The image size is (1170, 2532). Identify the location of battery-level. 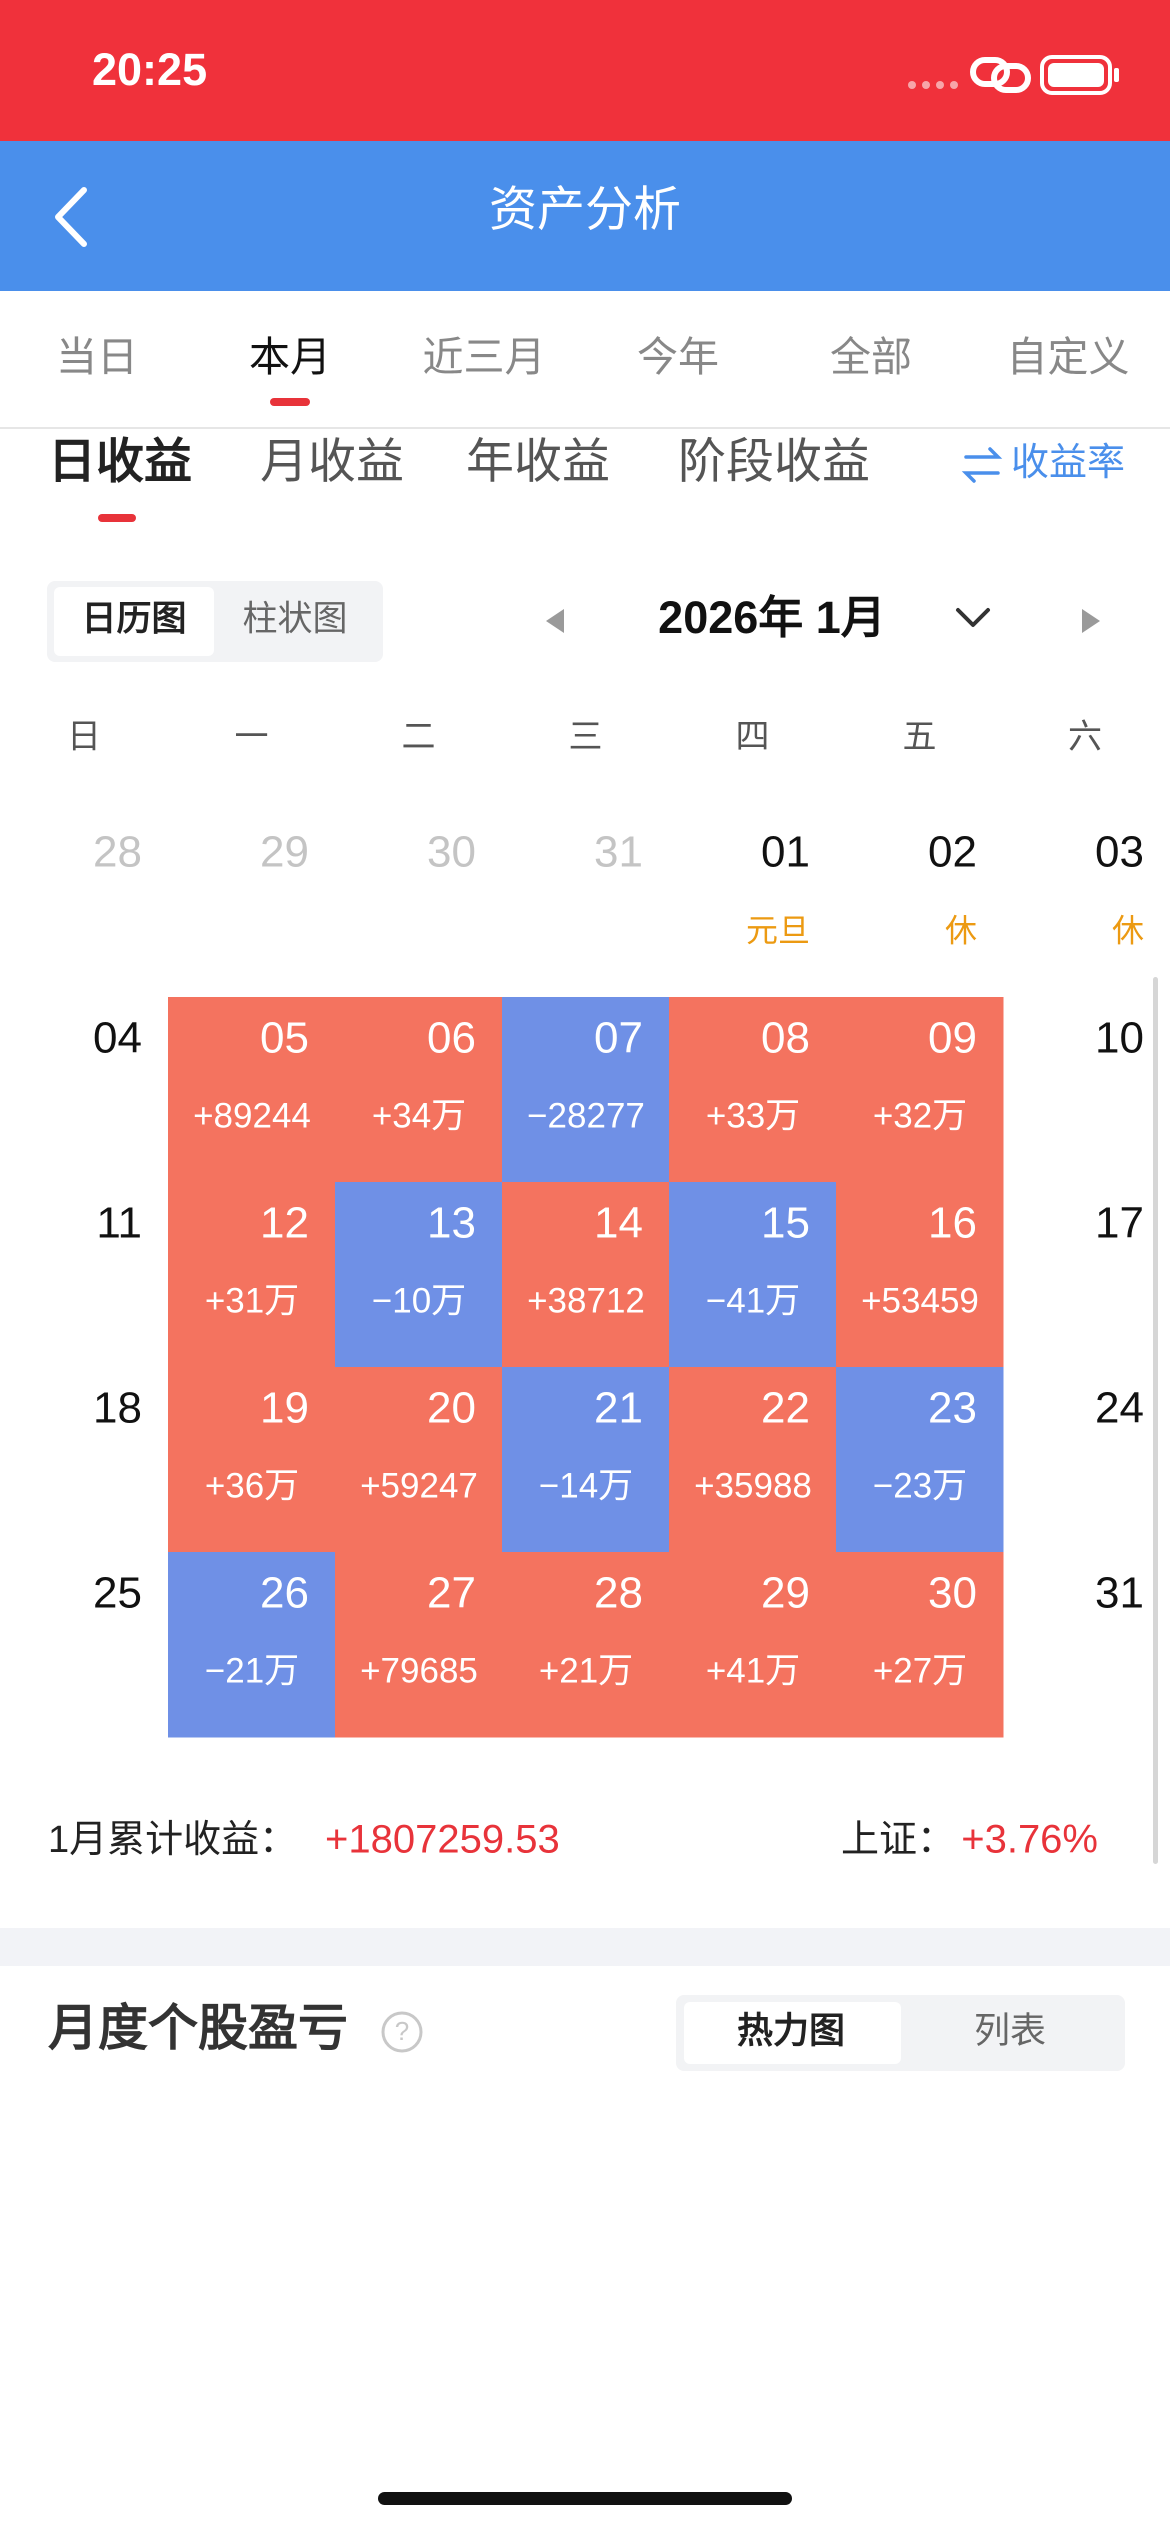
(1076, 75).